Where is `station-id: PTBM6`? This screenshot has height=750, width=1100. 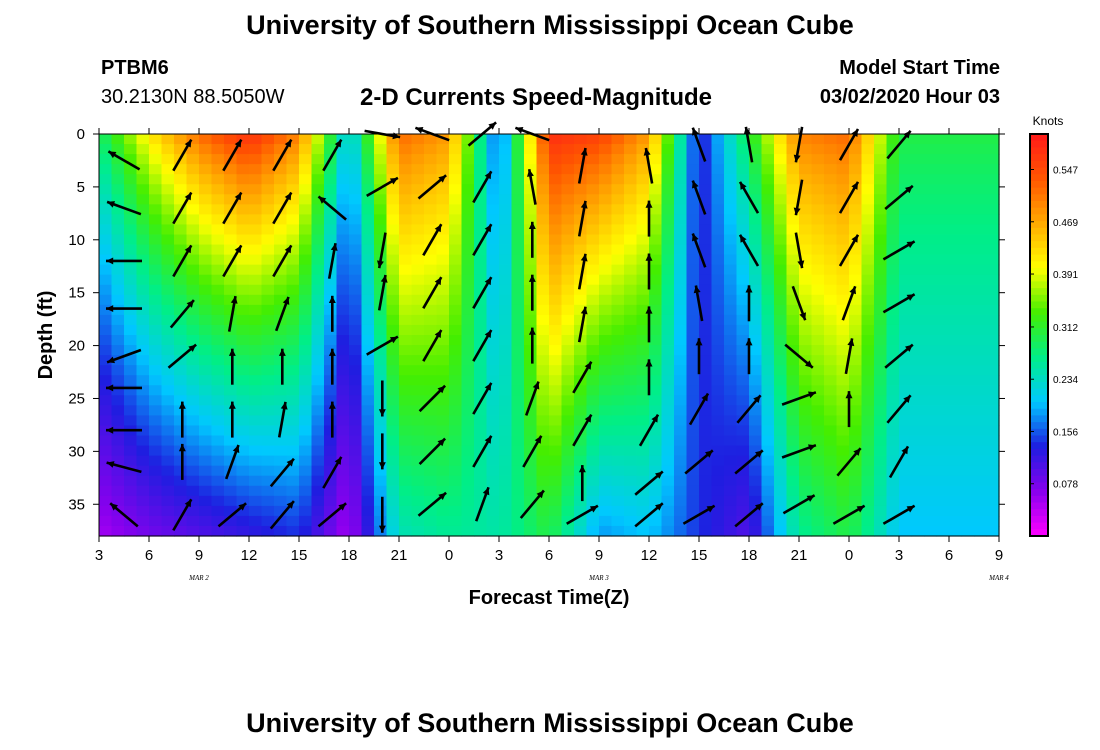
station-id: PTBM6 is located at coordinates (135, 68).